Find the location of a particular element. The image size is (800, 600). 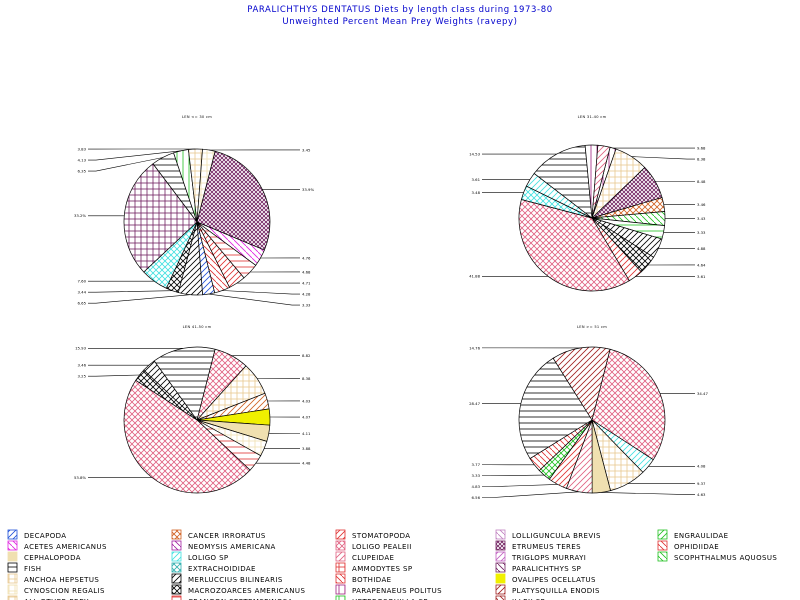

legend-item: CYNOSCION REGALIS is located at coordinates (56, 589).